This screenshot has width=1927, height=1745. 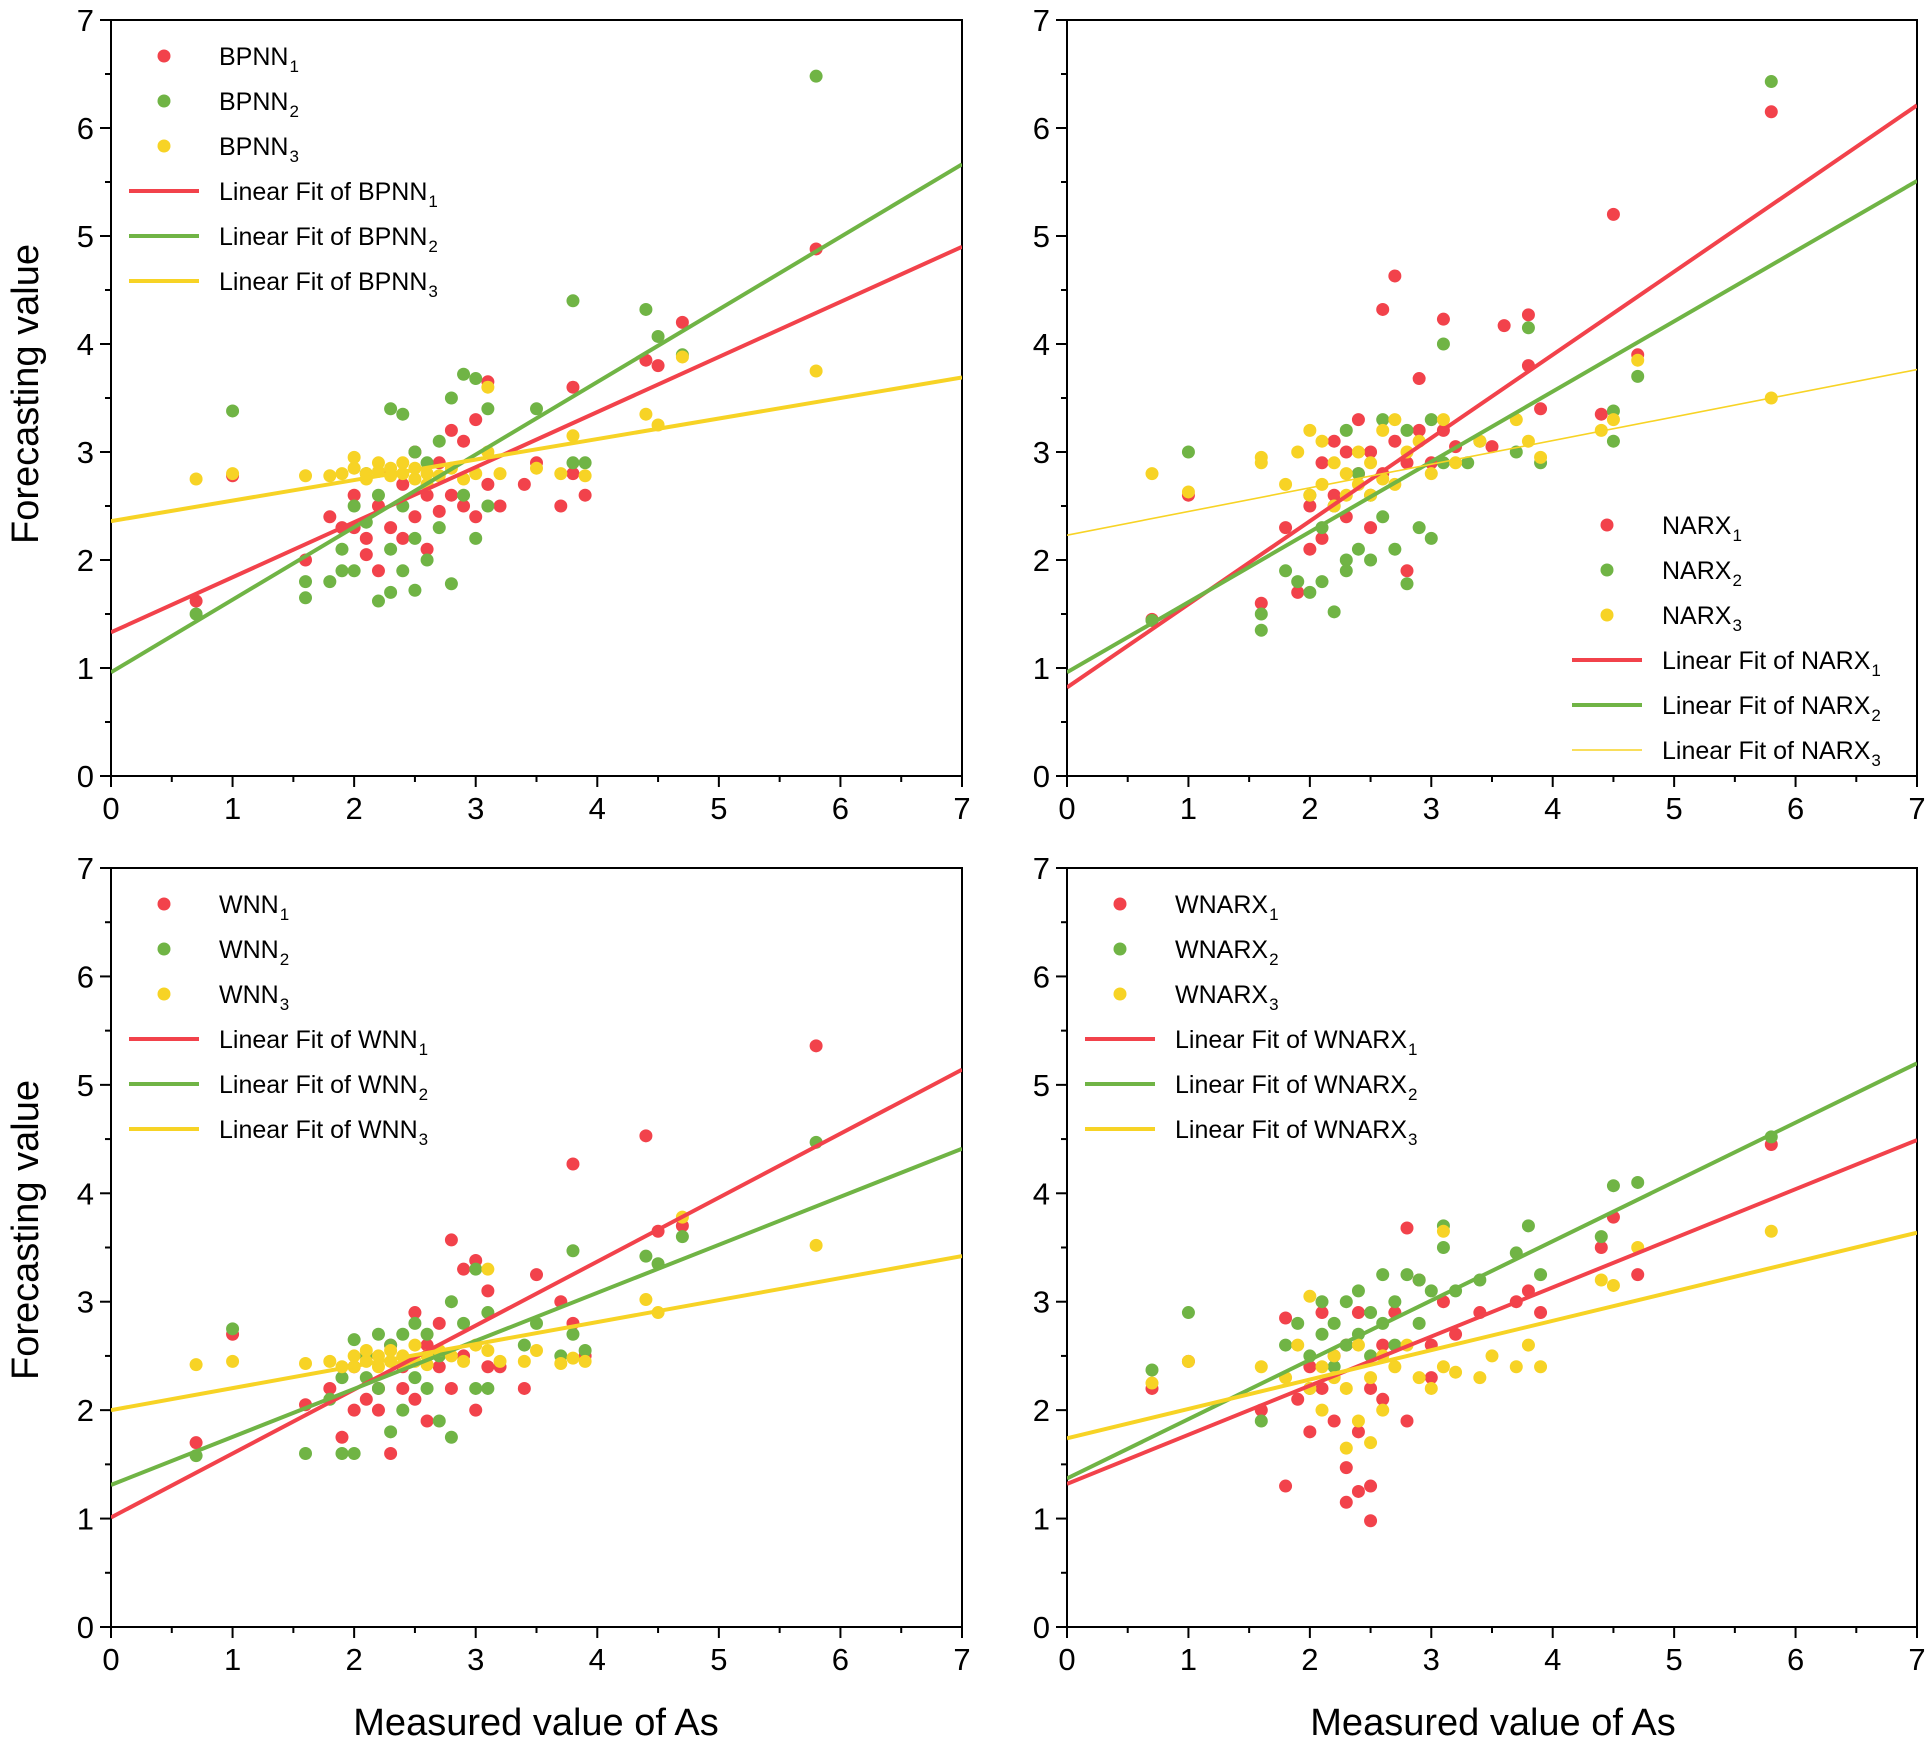 I want to click on x-tick-label: 2, so click(x=1309, y=1659).